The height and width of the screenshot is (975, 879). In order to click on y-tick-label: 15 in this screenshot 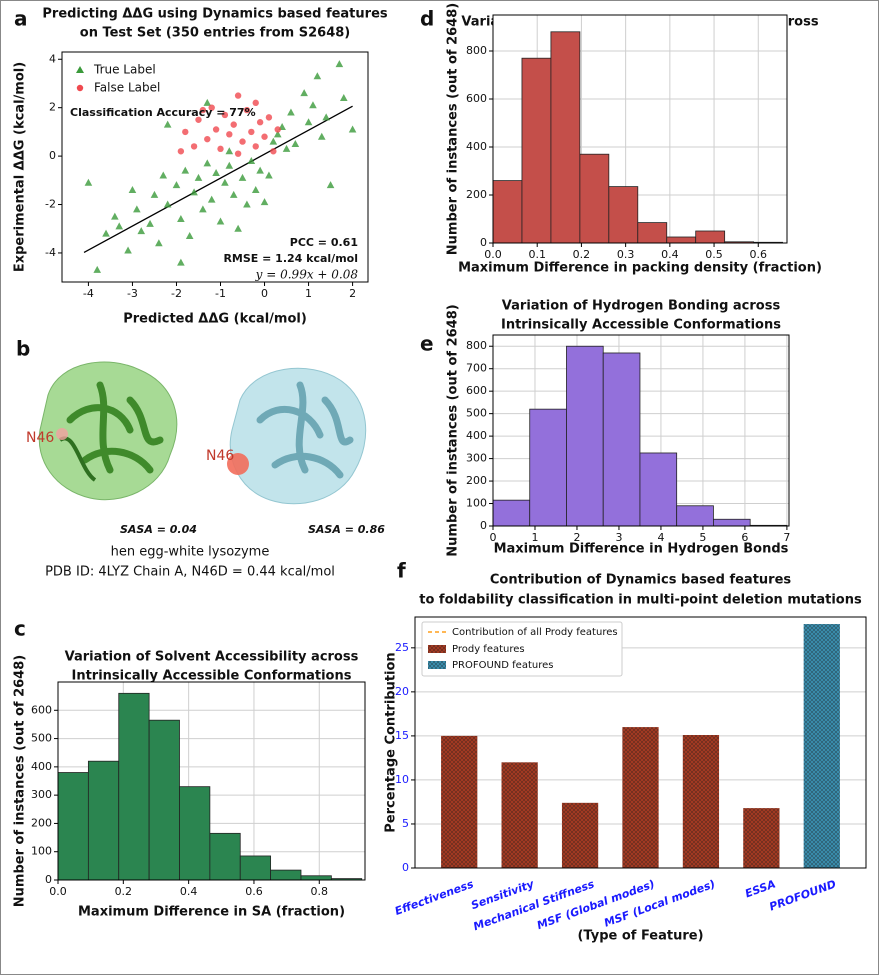, I will do `click(402, 735)`.